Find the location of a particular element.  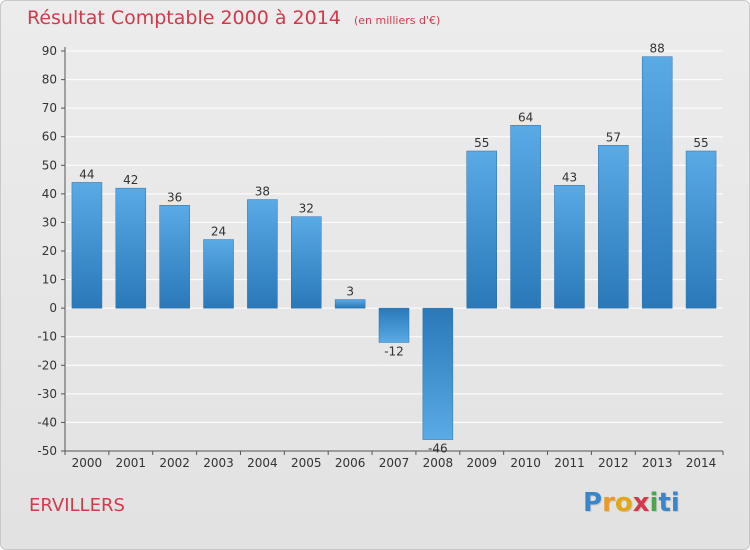

data-label-2011: 43 is located at coordinates (569, 177).